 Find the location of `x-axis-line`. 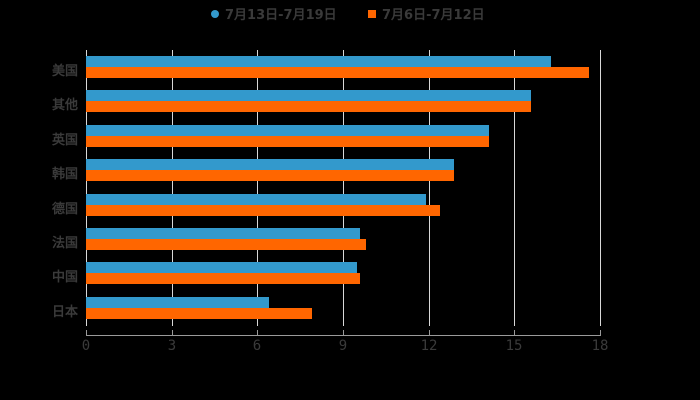

x-axis-line is located at coordinates (343, 335).